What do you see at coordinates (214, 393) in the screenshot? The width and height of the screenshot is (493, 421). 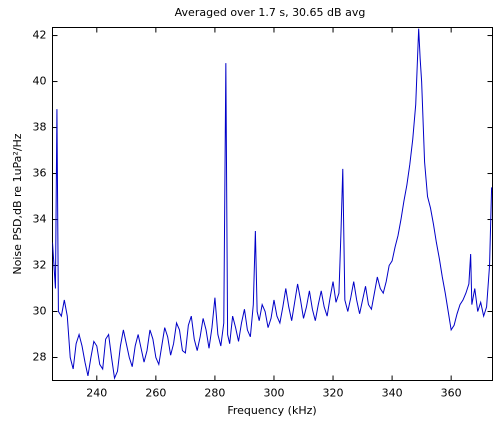 I see `x-tick-label: 280` at bounding box center [214, 393].